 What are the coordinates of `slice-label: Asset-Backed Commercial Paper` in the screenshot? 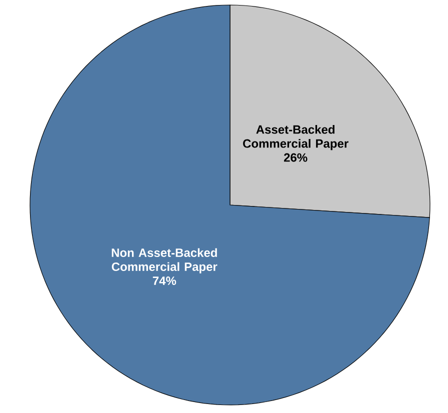 It's located at (295, 137).